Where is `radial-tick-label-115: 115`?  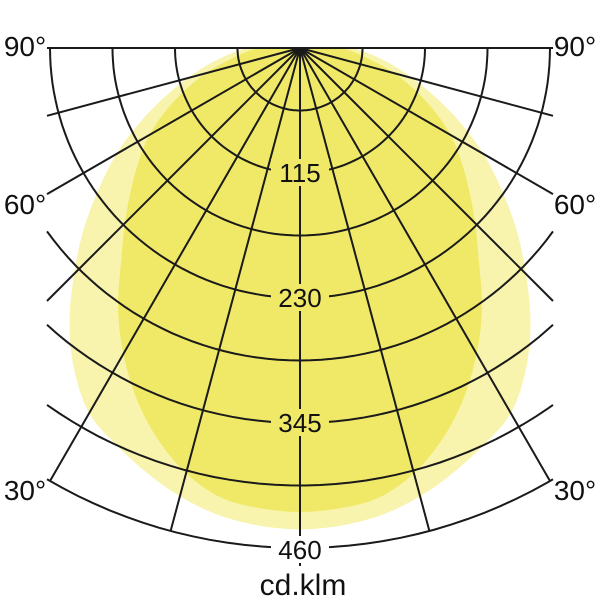
radial-tick-label-115: 115 is located at coordinates (299, 173).